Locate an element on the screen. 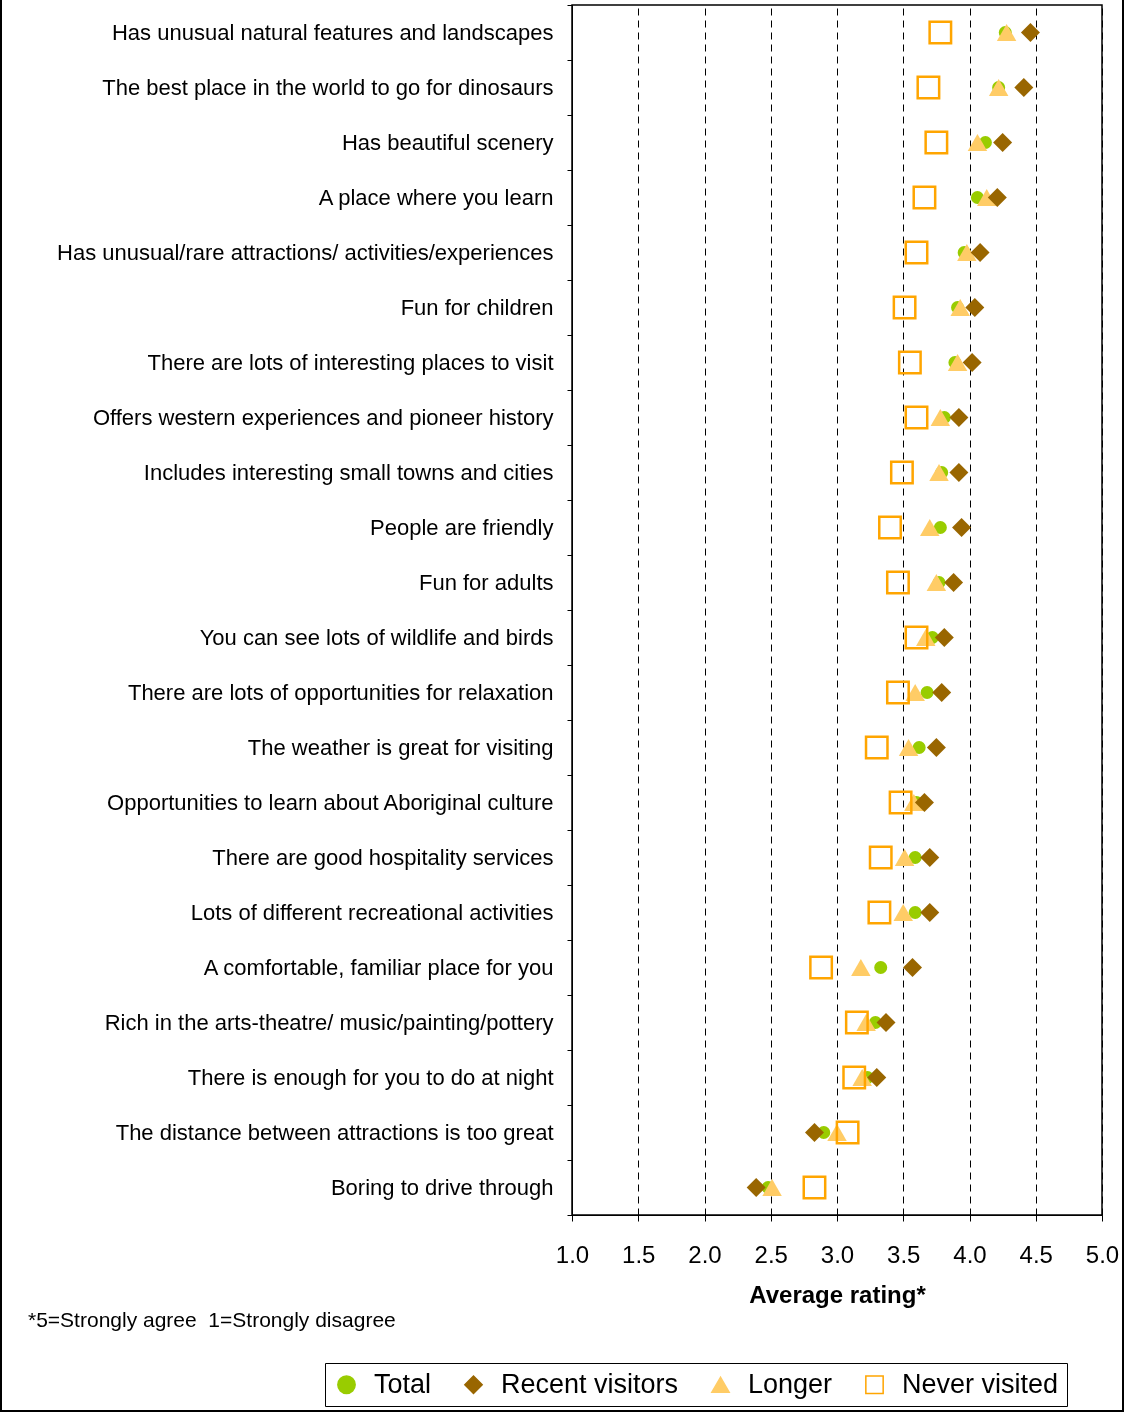  y-tick-label: A place where you learn is located at coordinates (436, 197).